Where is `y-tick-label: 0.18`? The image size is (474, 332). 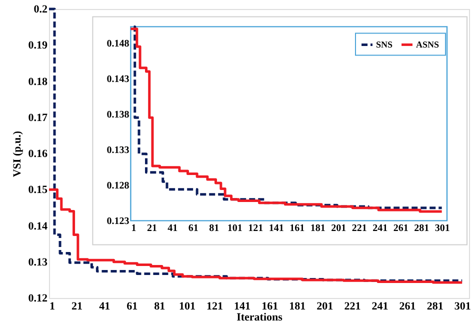 y-tick-label: 0.18 is located at coordinates (38, 82).